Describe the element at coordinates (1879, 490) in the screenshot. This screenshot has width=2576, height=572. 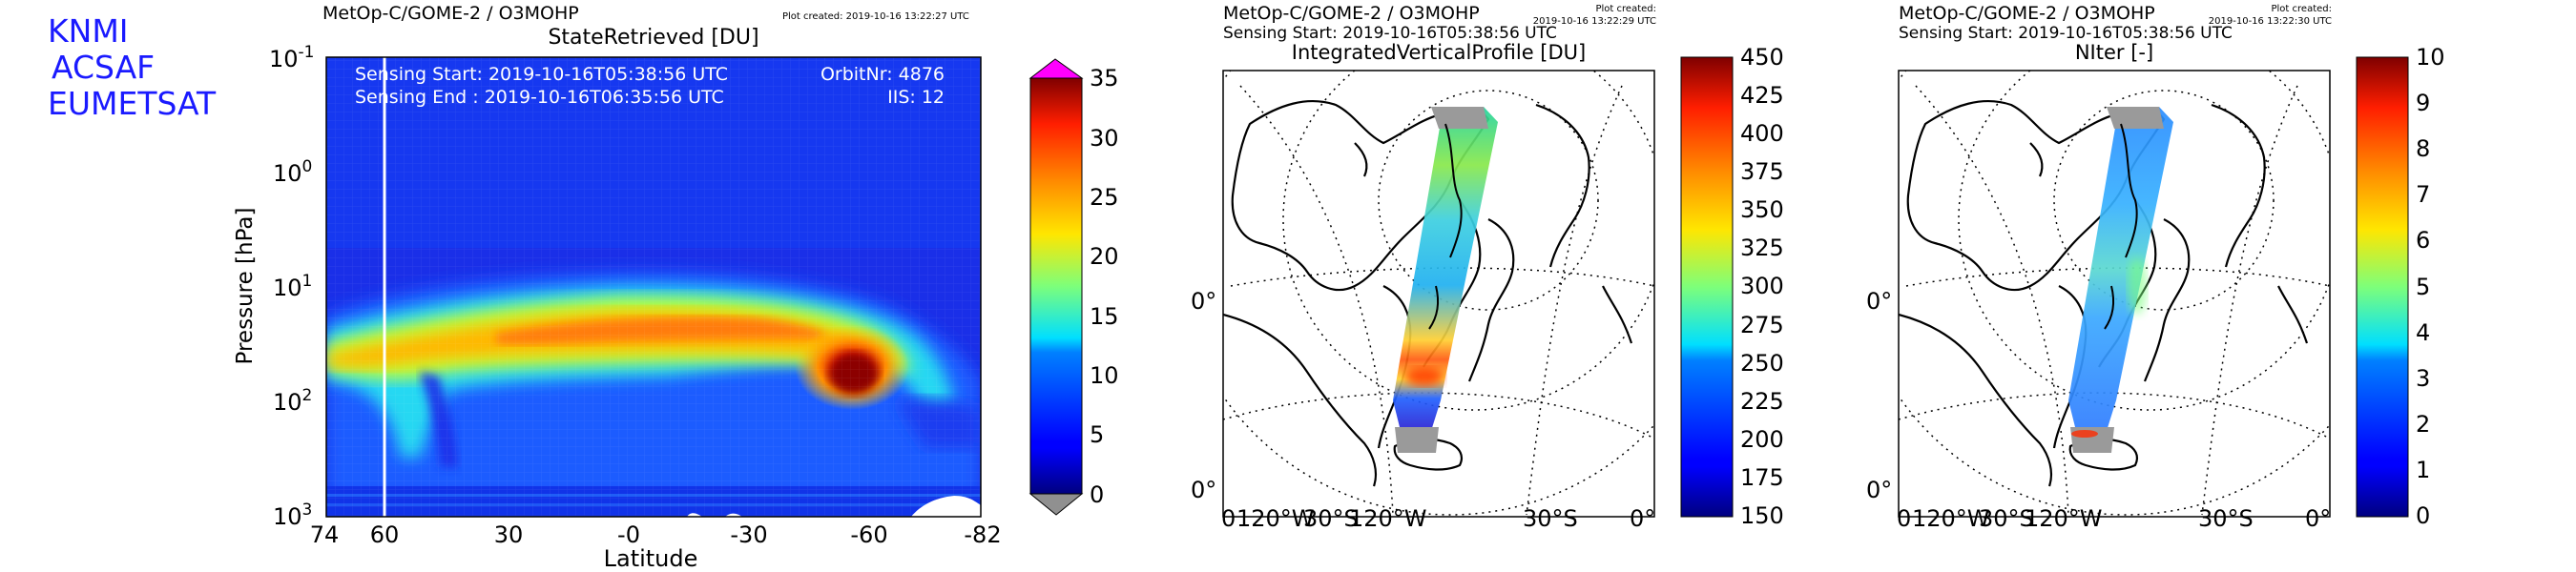
I see `map2-lat-bottom: 0°` at that location.